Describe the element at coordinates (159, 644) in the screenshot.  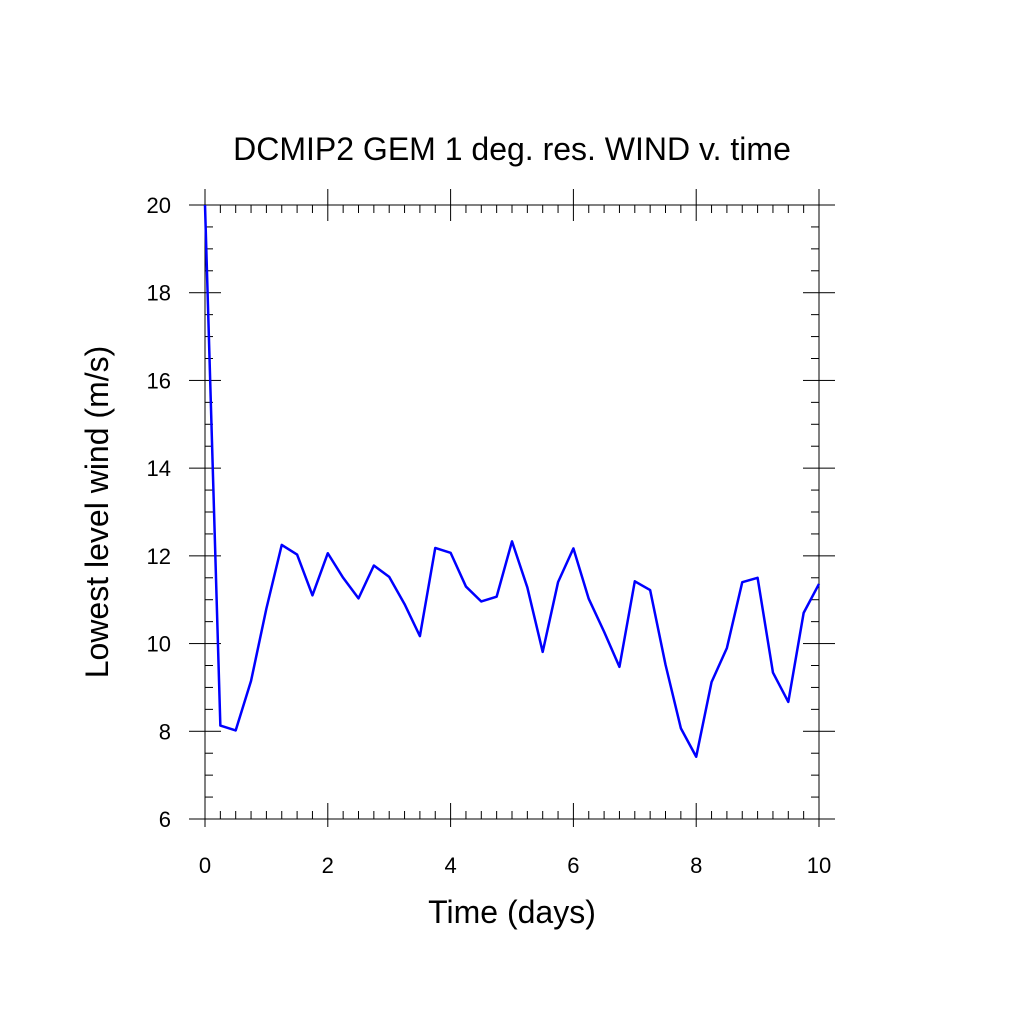
I see `y-tick-label: 10` at that location.